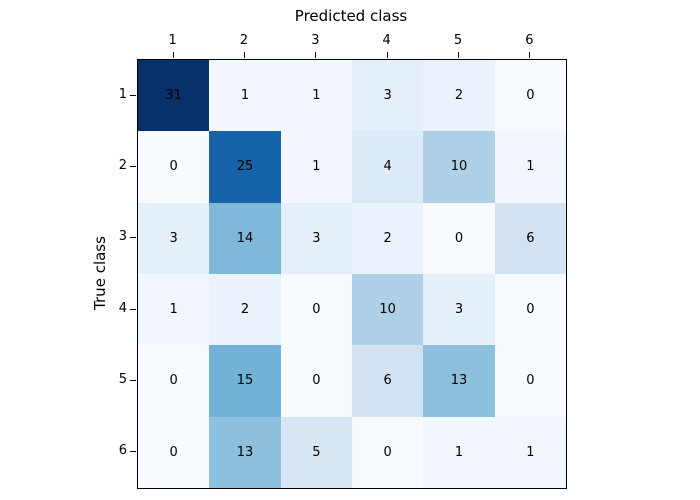 The height and width of the screenshot is (500, 700). I want to click on heatmap-cell-r3-c6: 6, so click(530, 238).